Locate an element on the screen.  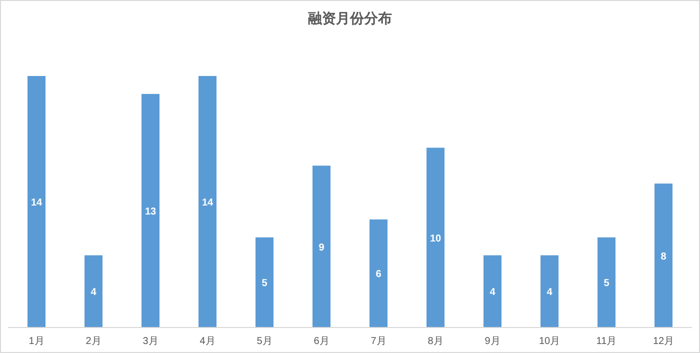
data-label: 10 is located at coordinates (436, 238).